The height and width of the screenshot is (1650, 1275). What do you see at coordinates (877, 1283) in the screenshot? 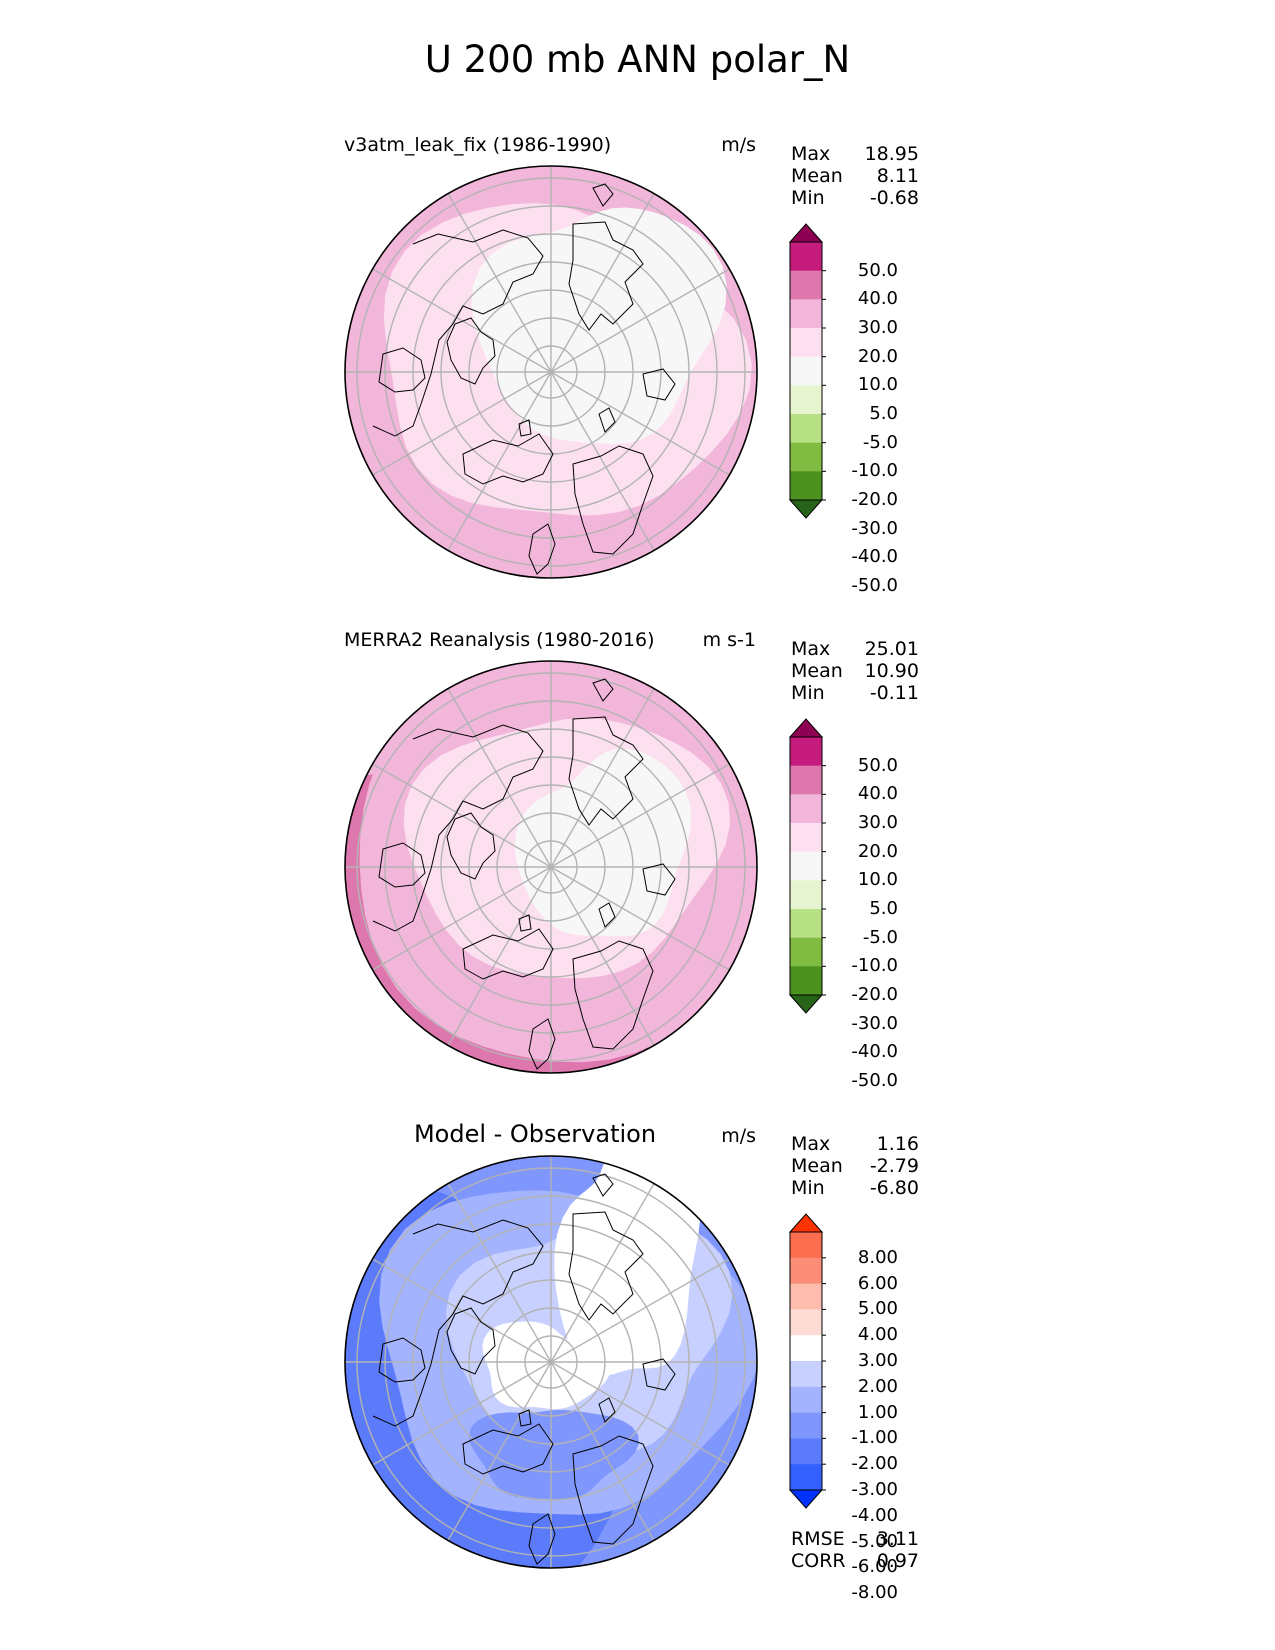
I see `colorbar-tick-label: 6.00` at bounding box center [877, 1283].